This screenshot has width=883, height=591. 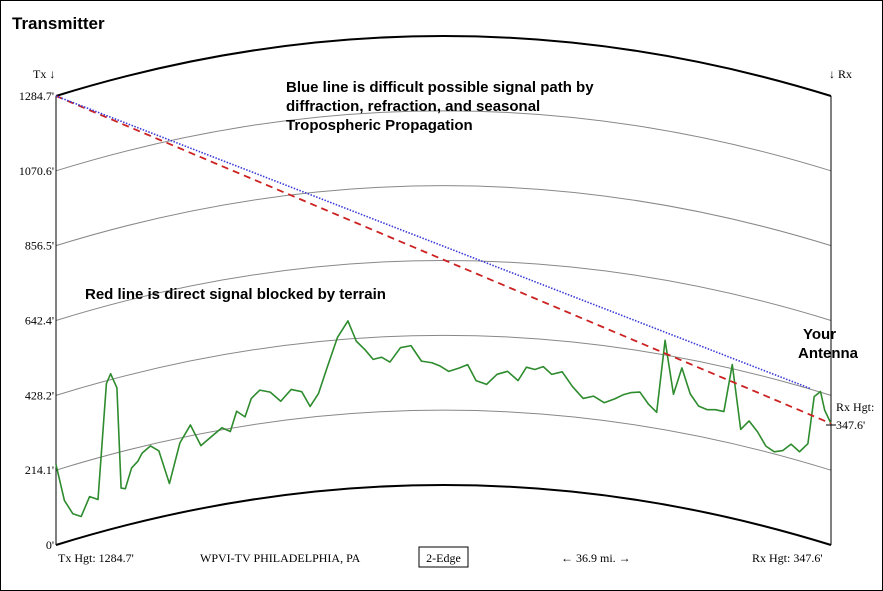 I want to click on blue-line-note-2: diffraction, refraction, and seasonal, so click(x=413, y=106).